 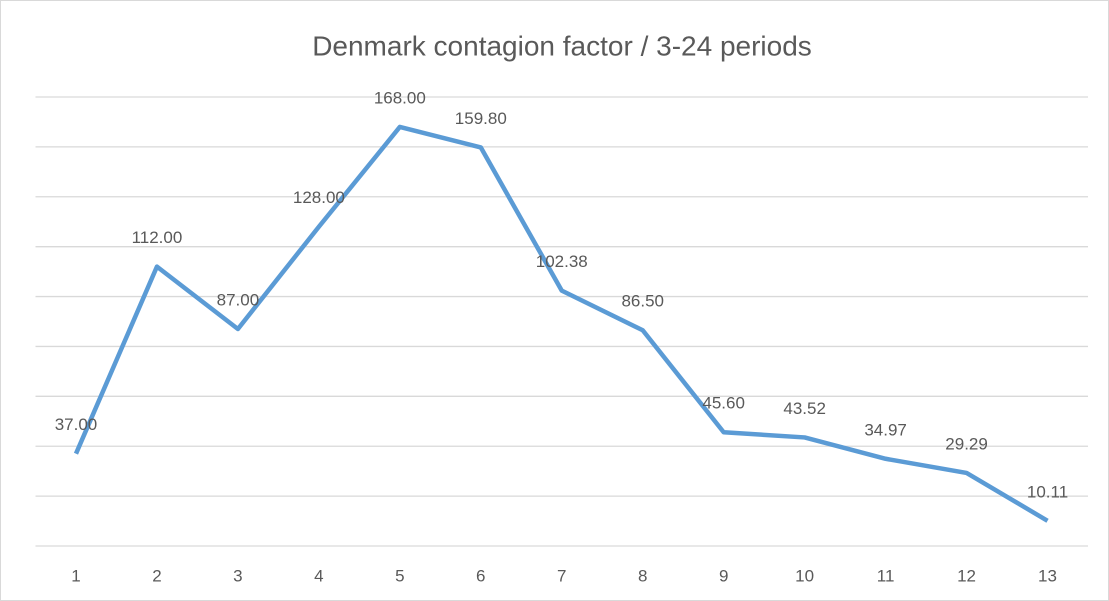 What do you see at coordinates (966, 443) in the screenshot?
I see `data-label: 29.29` at bounding box center [966, 443].